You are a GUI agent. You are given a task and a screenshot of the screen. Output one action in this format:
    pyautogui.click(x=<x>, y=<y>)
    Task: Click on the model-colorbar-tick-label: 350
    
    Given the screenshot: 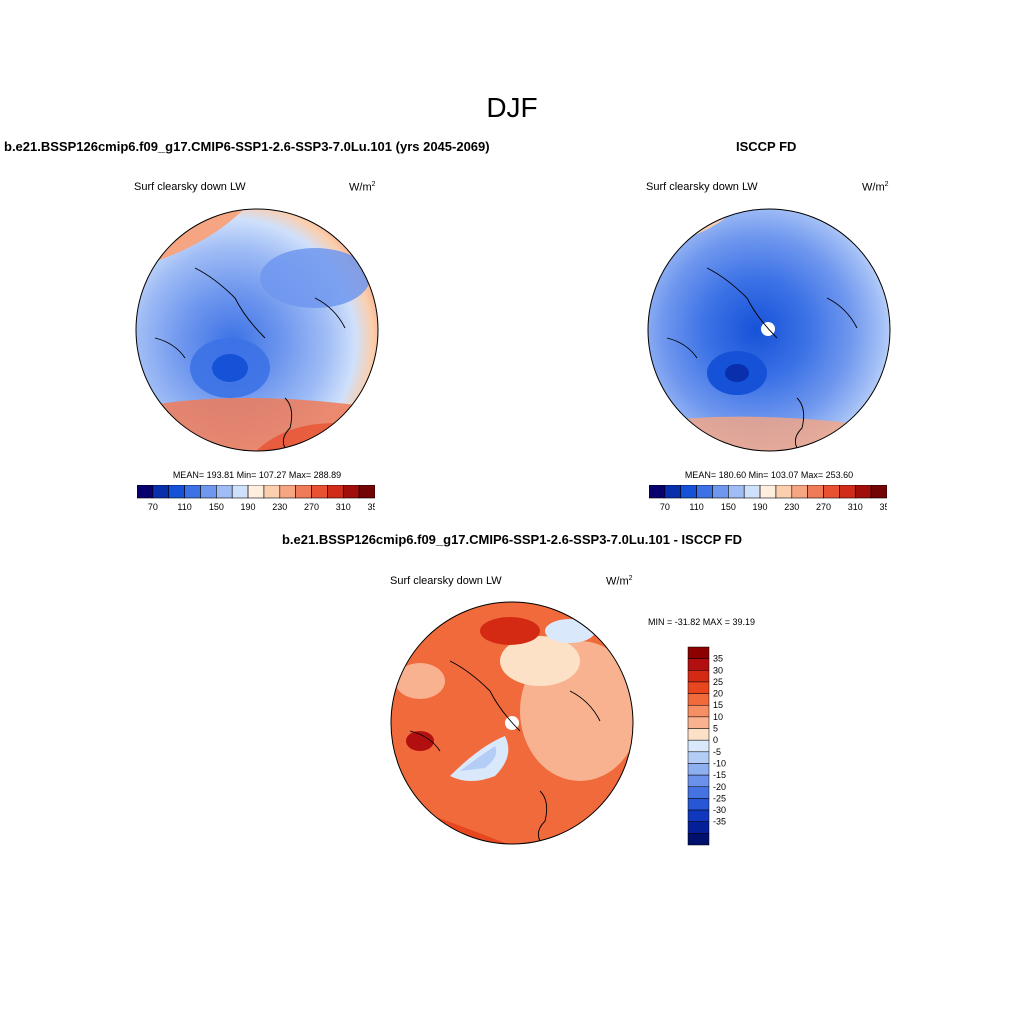 What is the action you would take?
    pyautogui.click(x=371, y=507)
    